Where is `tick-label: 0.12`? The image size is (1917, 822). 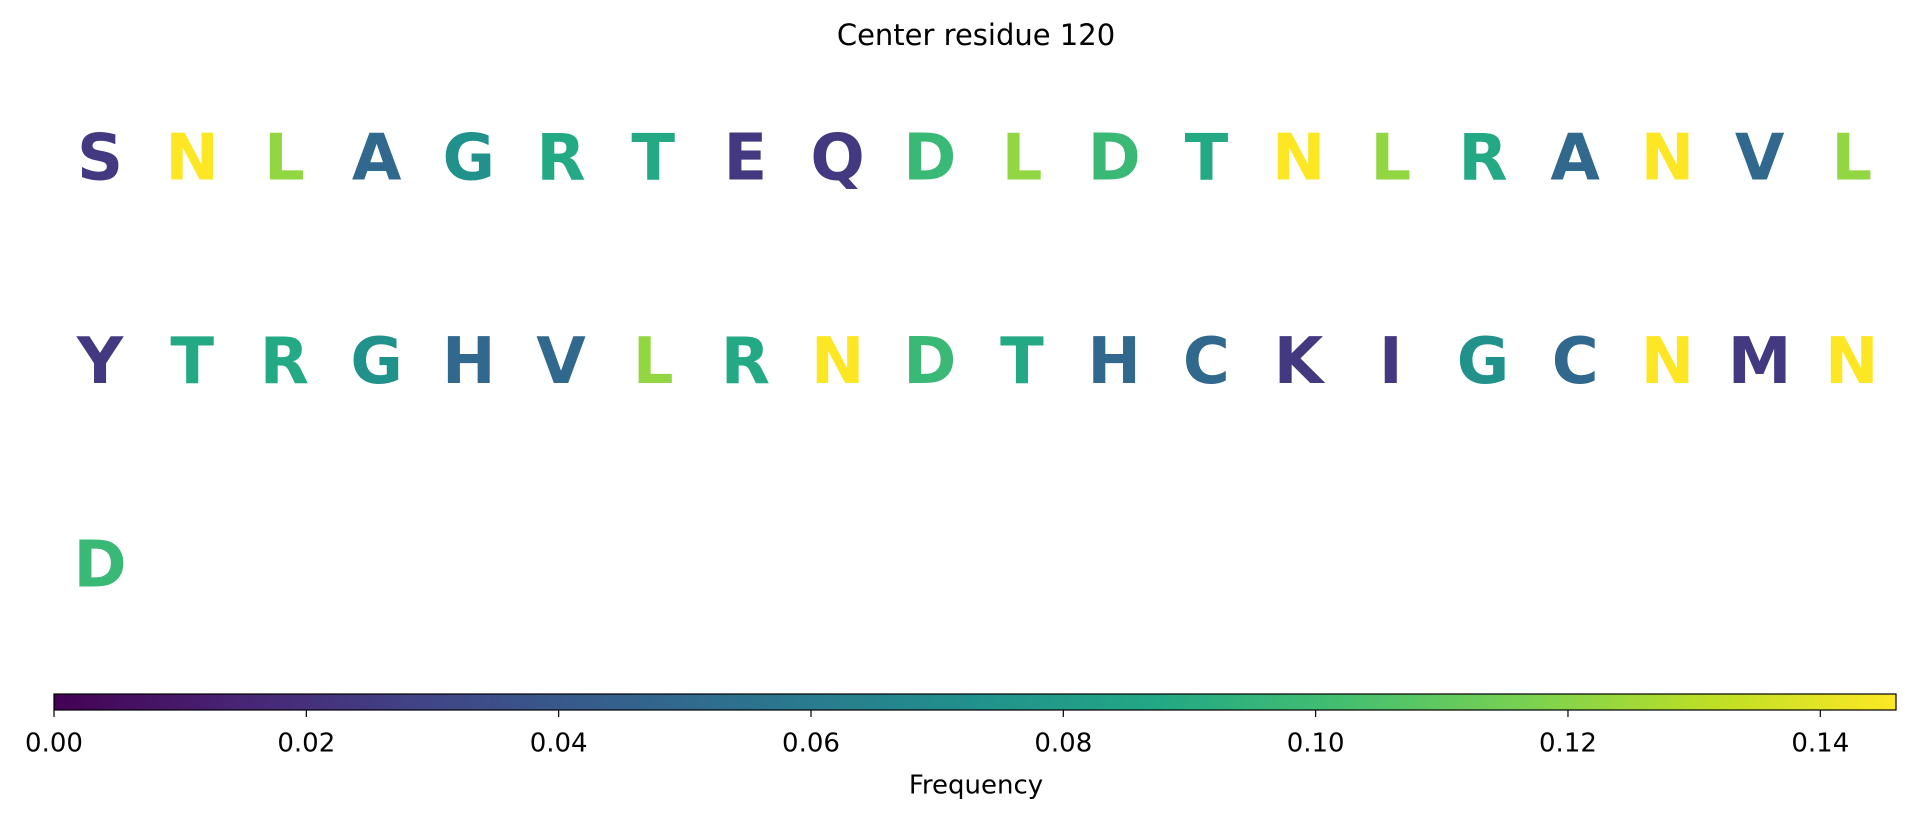
tick-label: 0.12 is located at coordinates (1568, 744).